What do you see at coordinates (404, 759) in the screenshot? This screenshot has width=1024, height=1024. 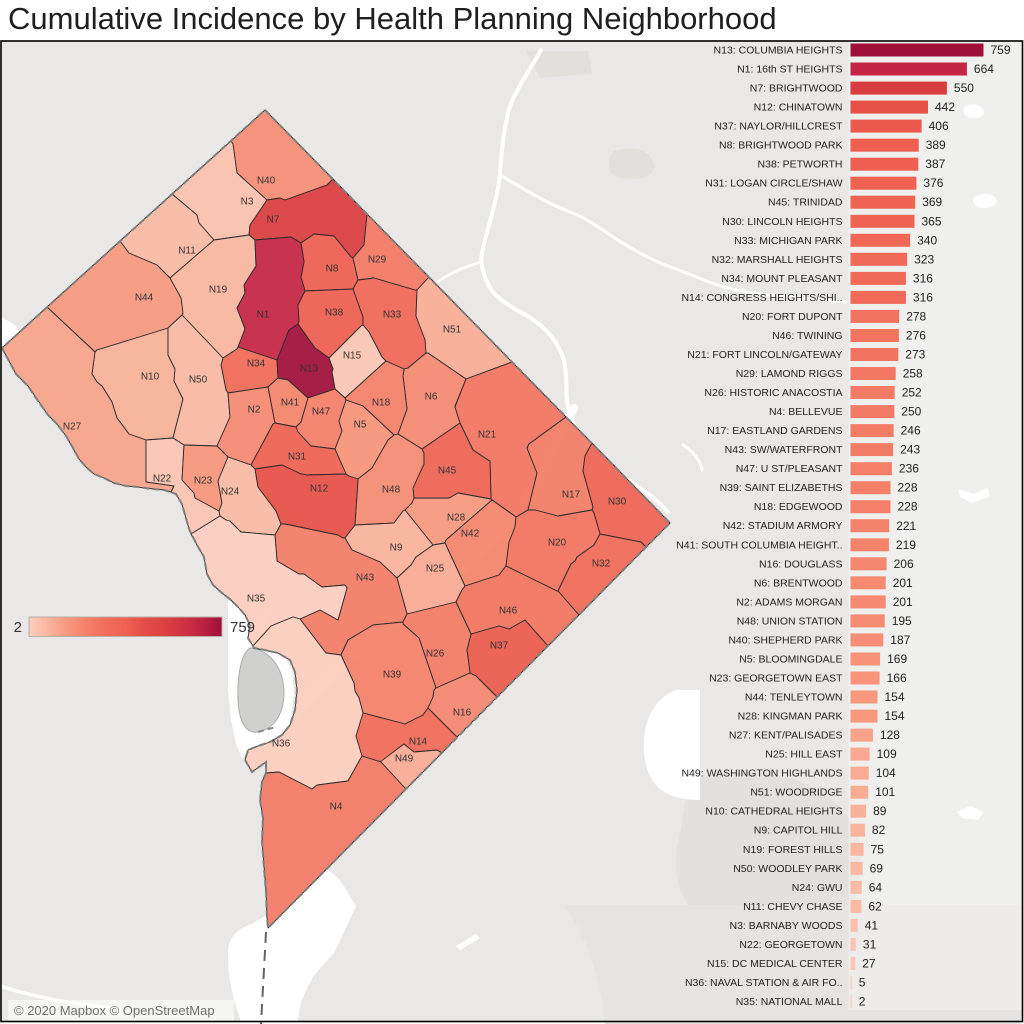 I see `svg-text: N49` at bounding box center [404, 759].